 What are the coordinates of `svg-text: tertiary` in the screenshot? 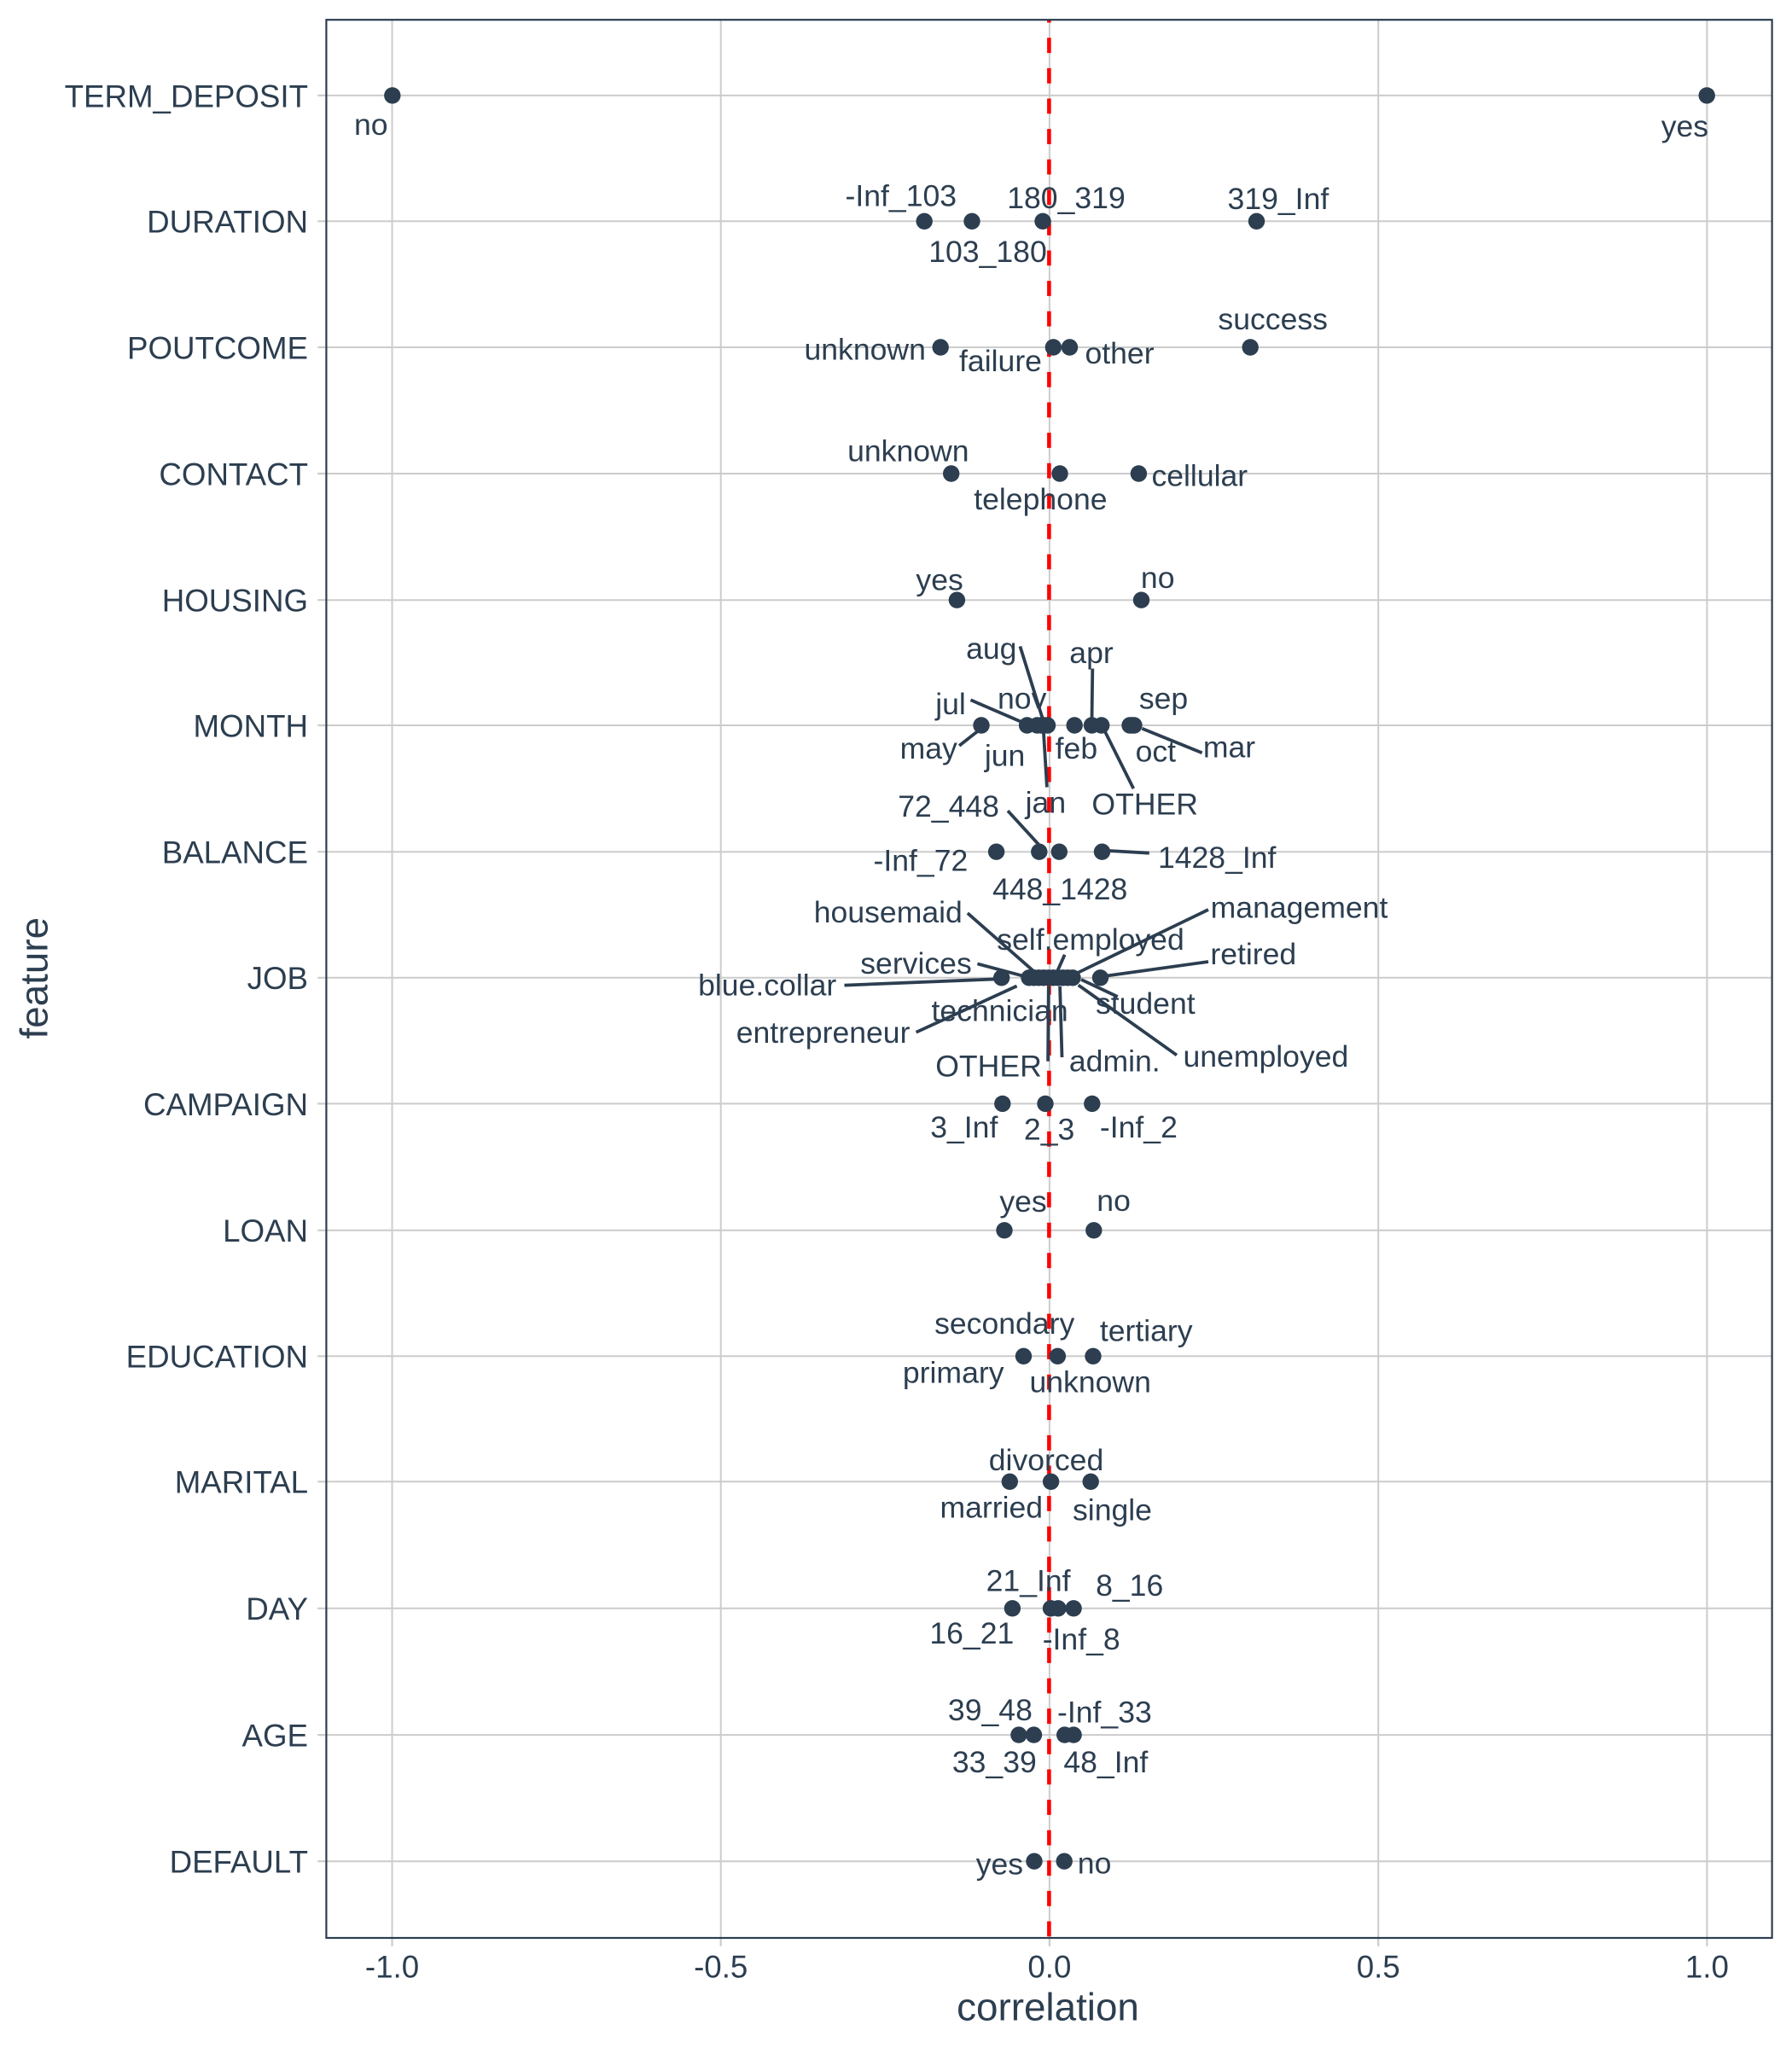 It's located at (1146, 1331).